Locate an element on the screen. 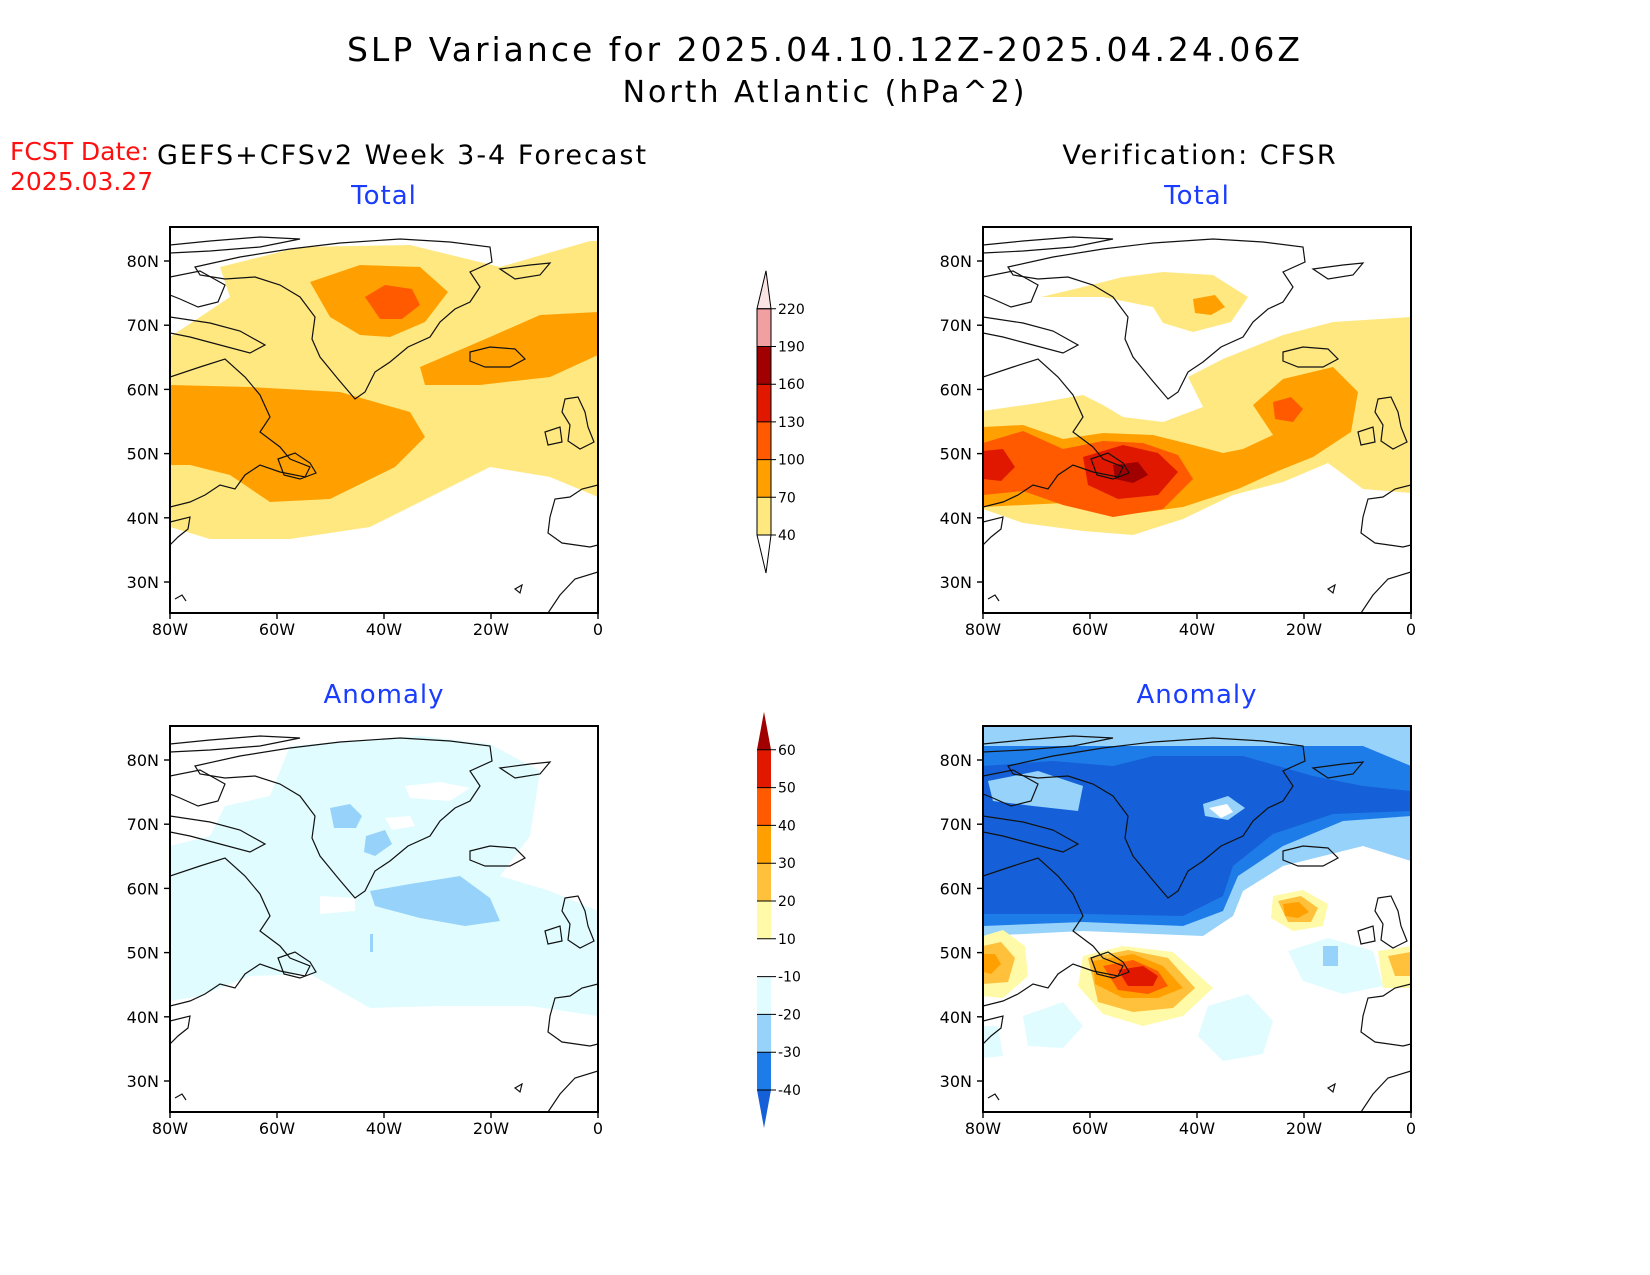 Image resolution: width=1650 pixels, height=1275 pixels. total-colorbar-label: 220 is located at coordinates (791, 310).